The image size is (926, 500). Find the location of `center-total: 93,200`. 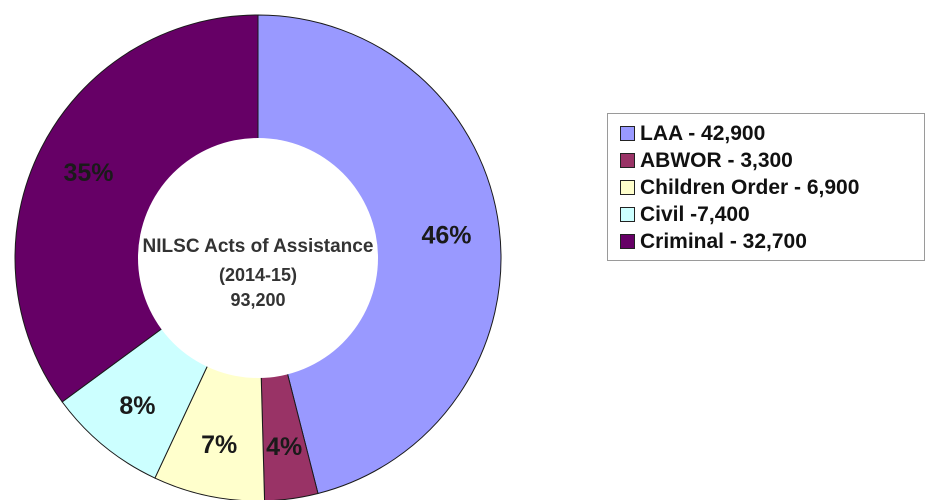

center-total: 93,200 is located at coordinates (257, 300).